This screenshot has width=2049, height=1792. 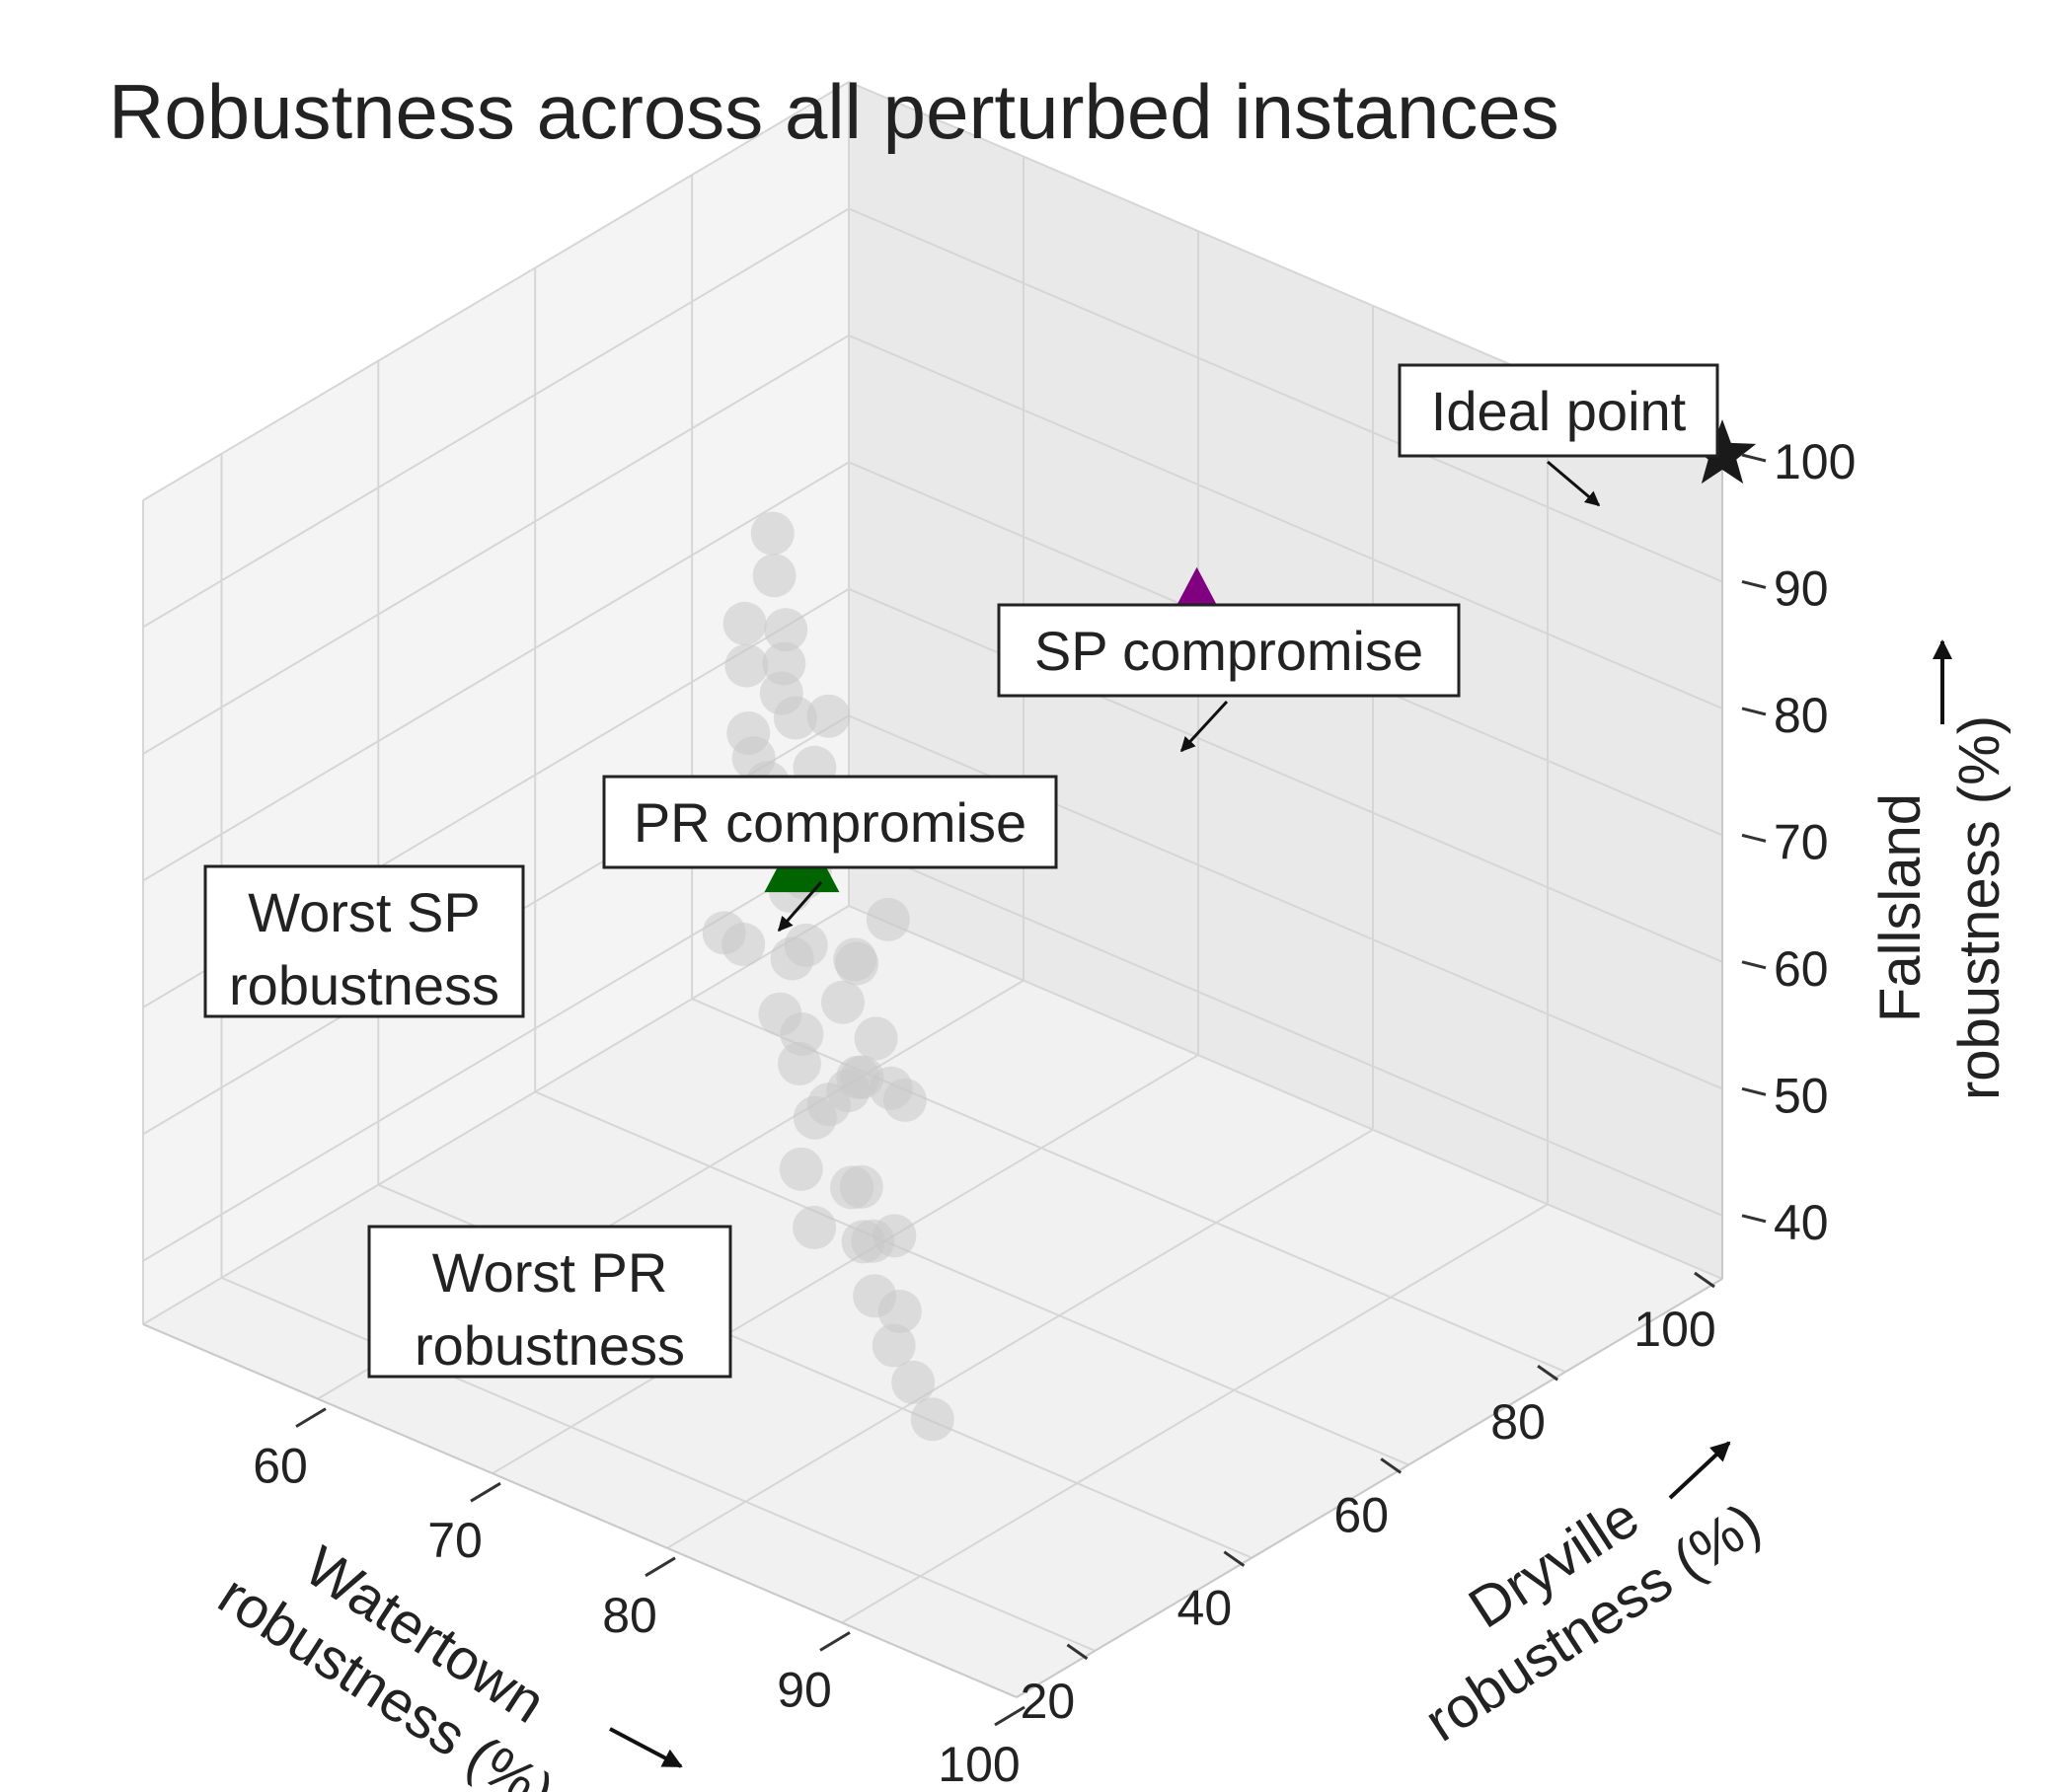 I want to click on x-tick-label: 70, so click(x=455, y=1541).